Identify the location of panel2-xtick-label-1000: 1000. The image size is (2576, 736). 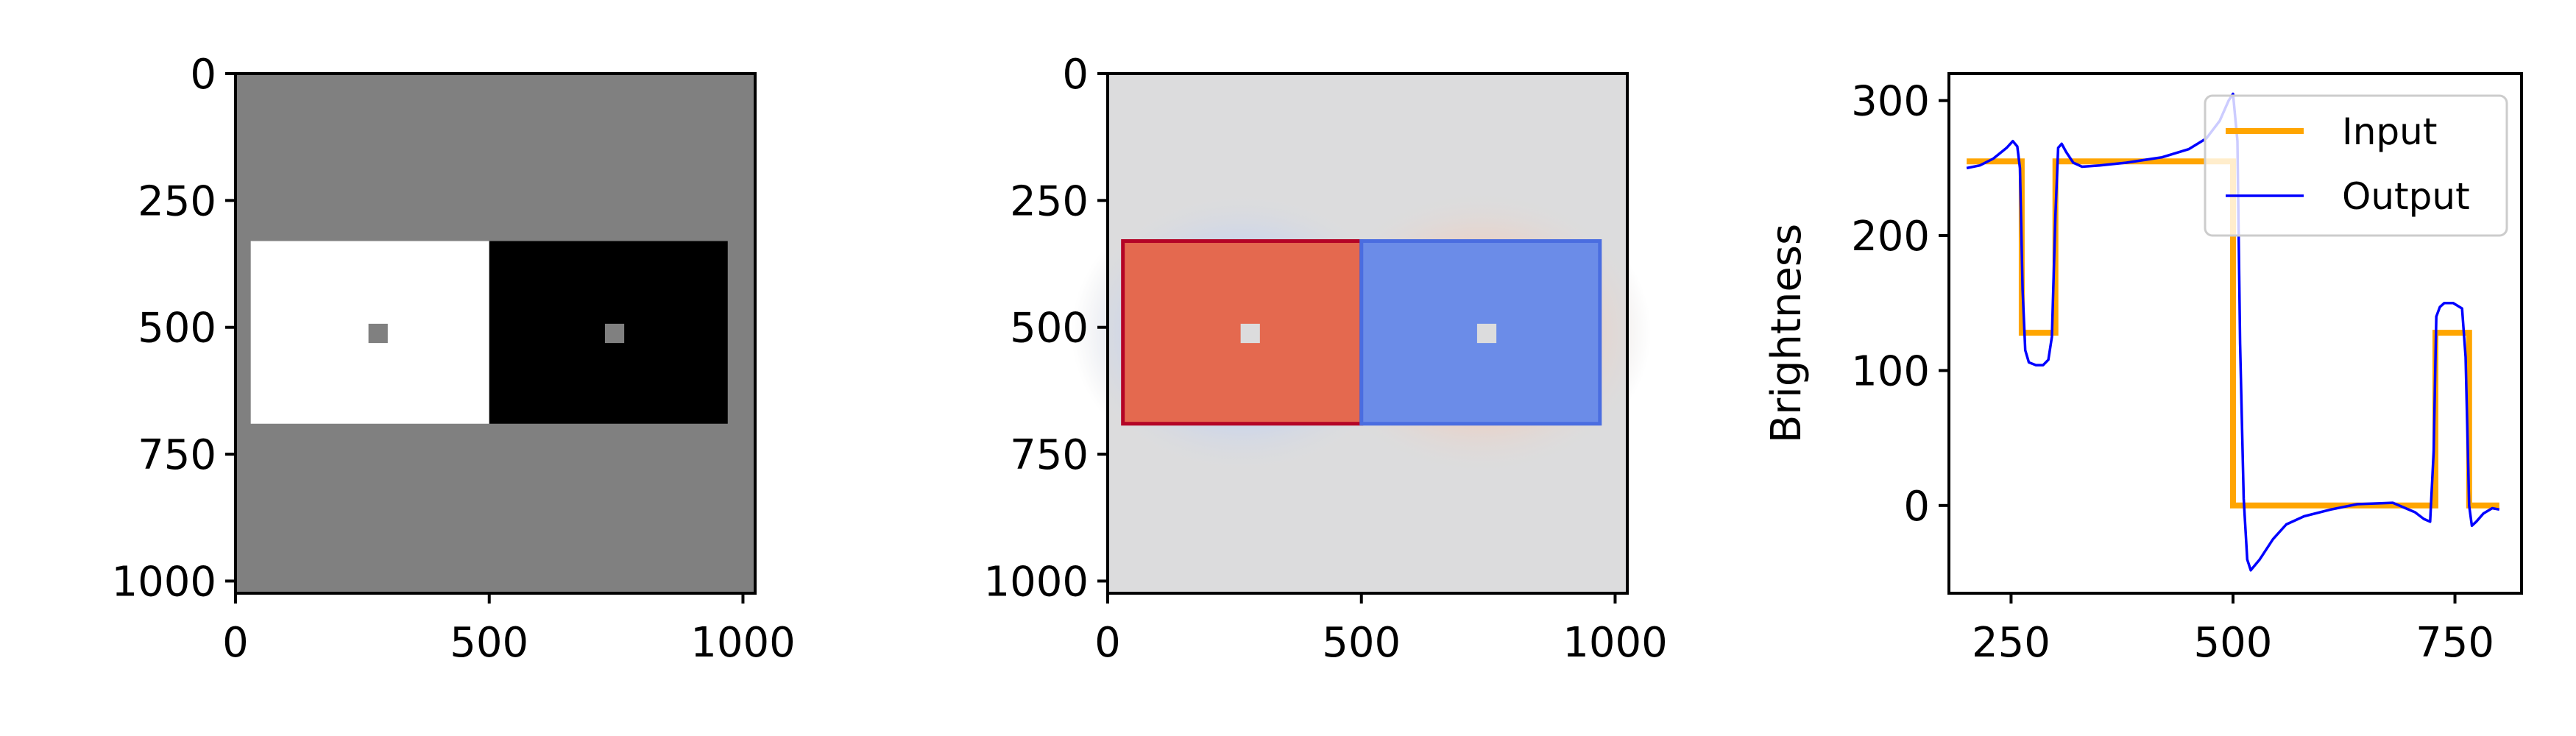
(1615, 643).